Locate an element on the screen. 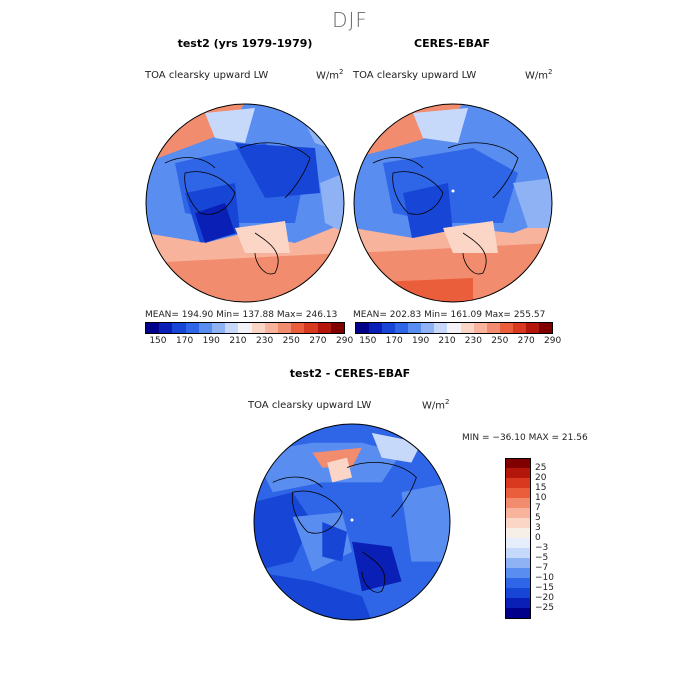  season-title: DJF is located at coordinates (350, 20).